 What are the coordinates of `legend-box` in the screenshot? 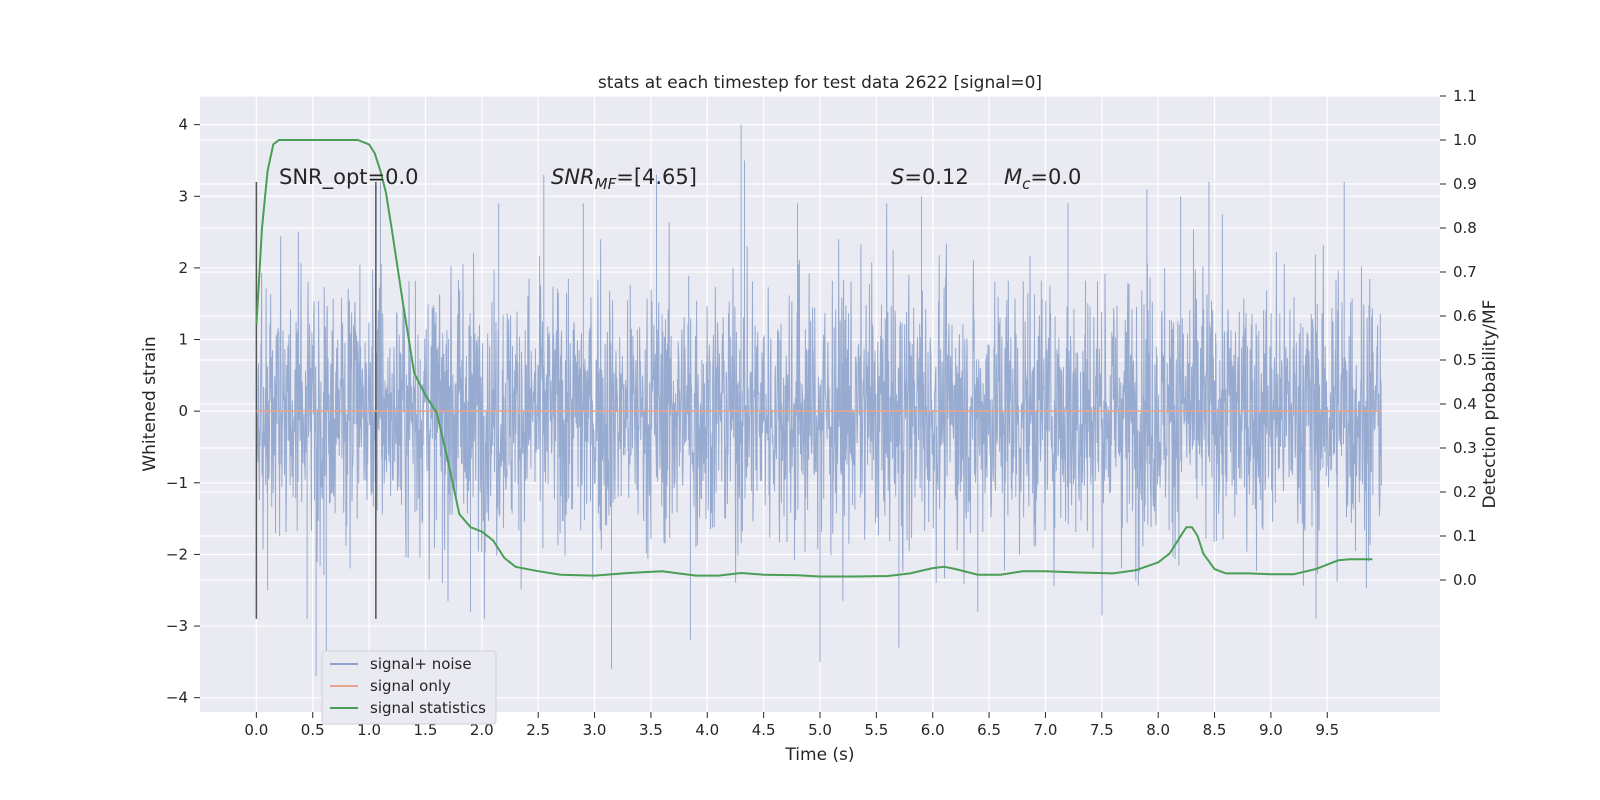 It's located at (409, 687).